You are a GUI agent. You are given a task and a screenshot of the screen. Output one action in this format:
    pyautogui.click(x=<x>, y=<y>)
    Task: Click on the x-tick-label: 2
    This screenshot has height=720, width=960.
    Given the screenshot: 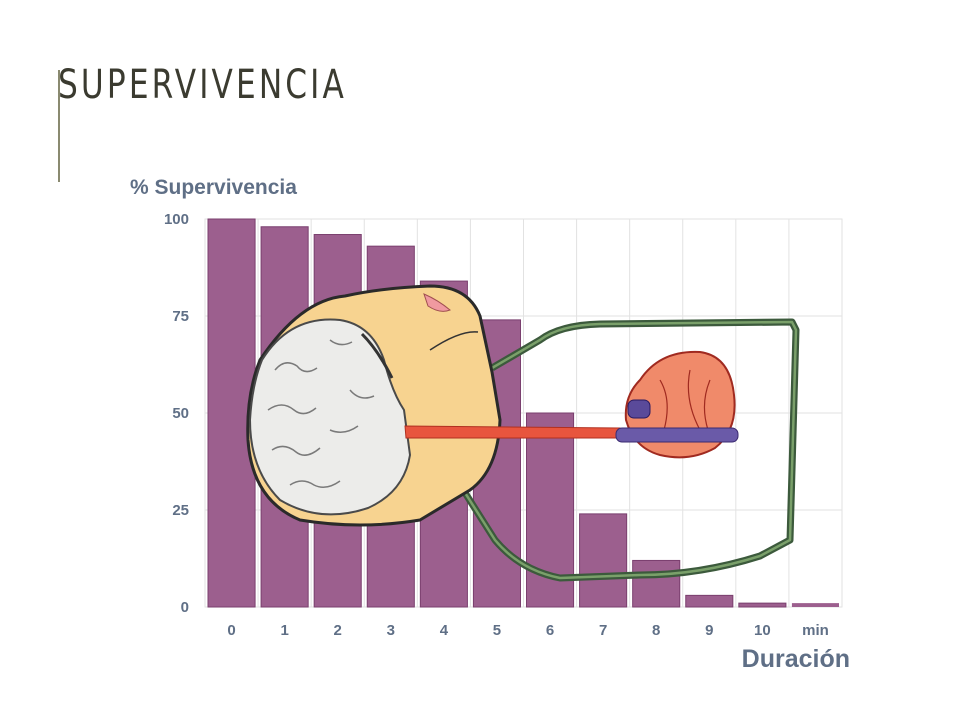 What is the action you would take?
    pyautogui.click(x=338, y=630)
    